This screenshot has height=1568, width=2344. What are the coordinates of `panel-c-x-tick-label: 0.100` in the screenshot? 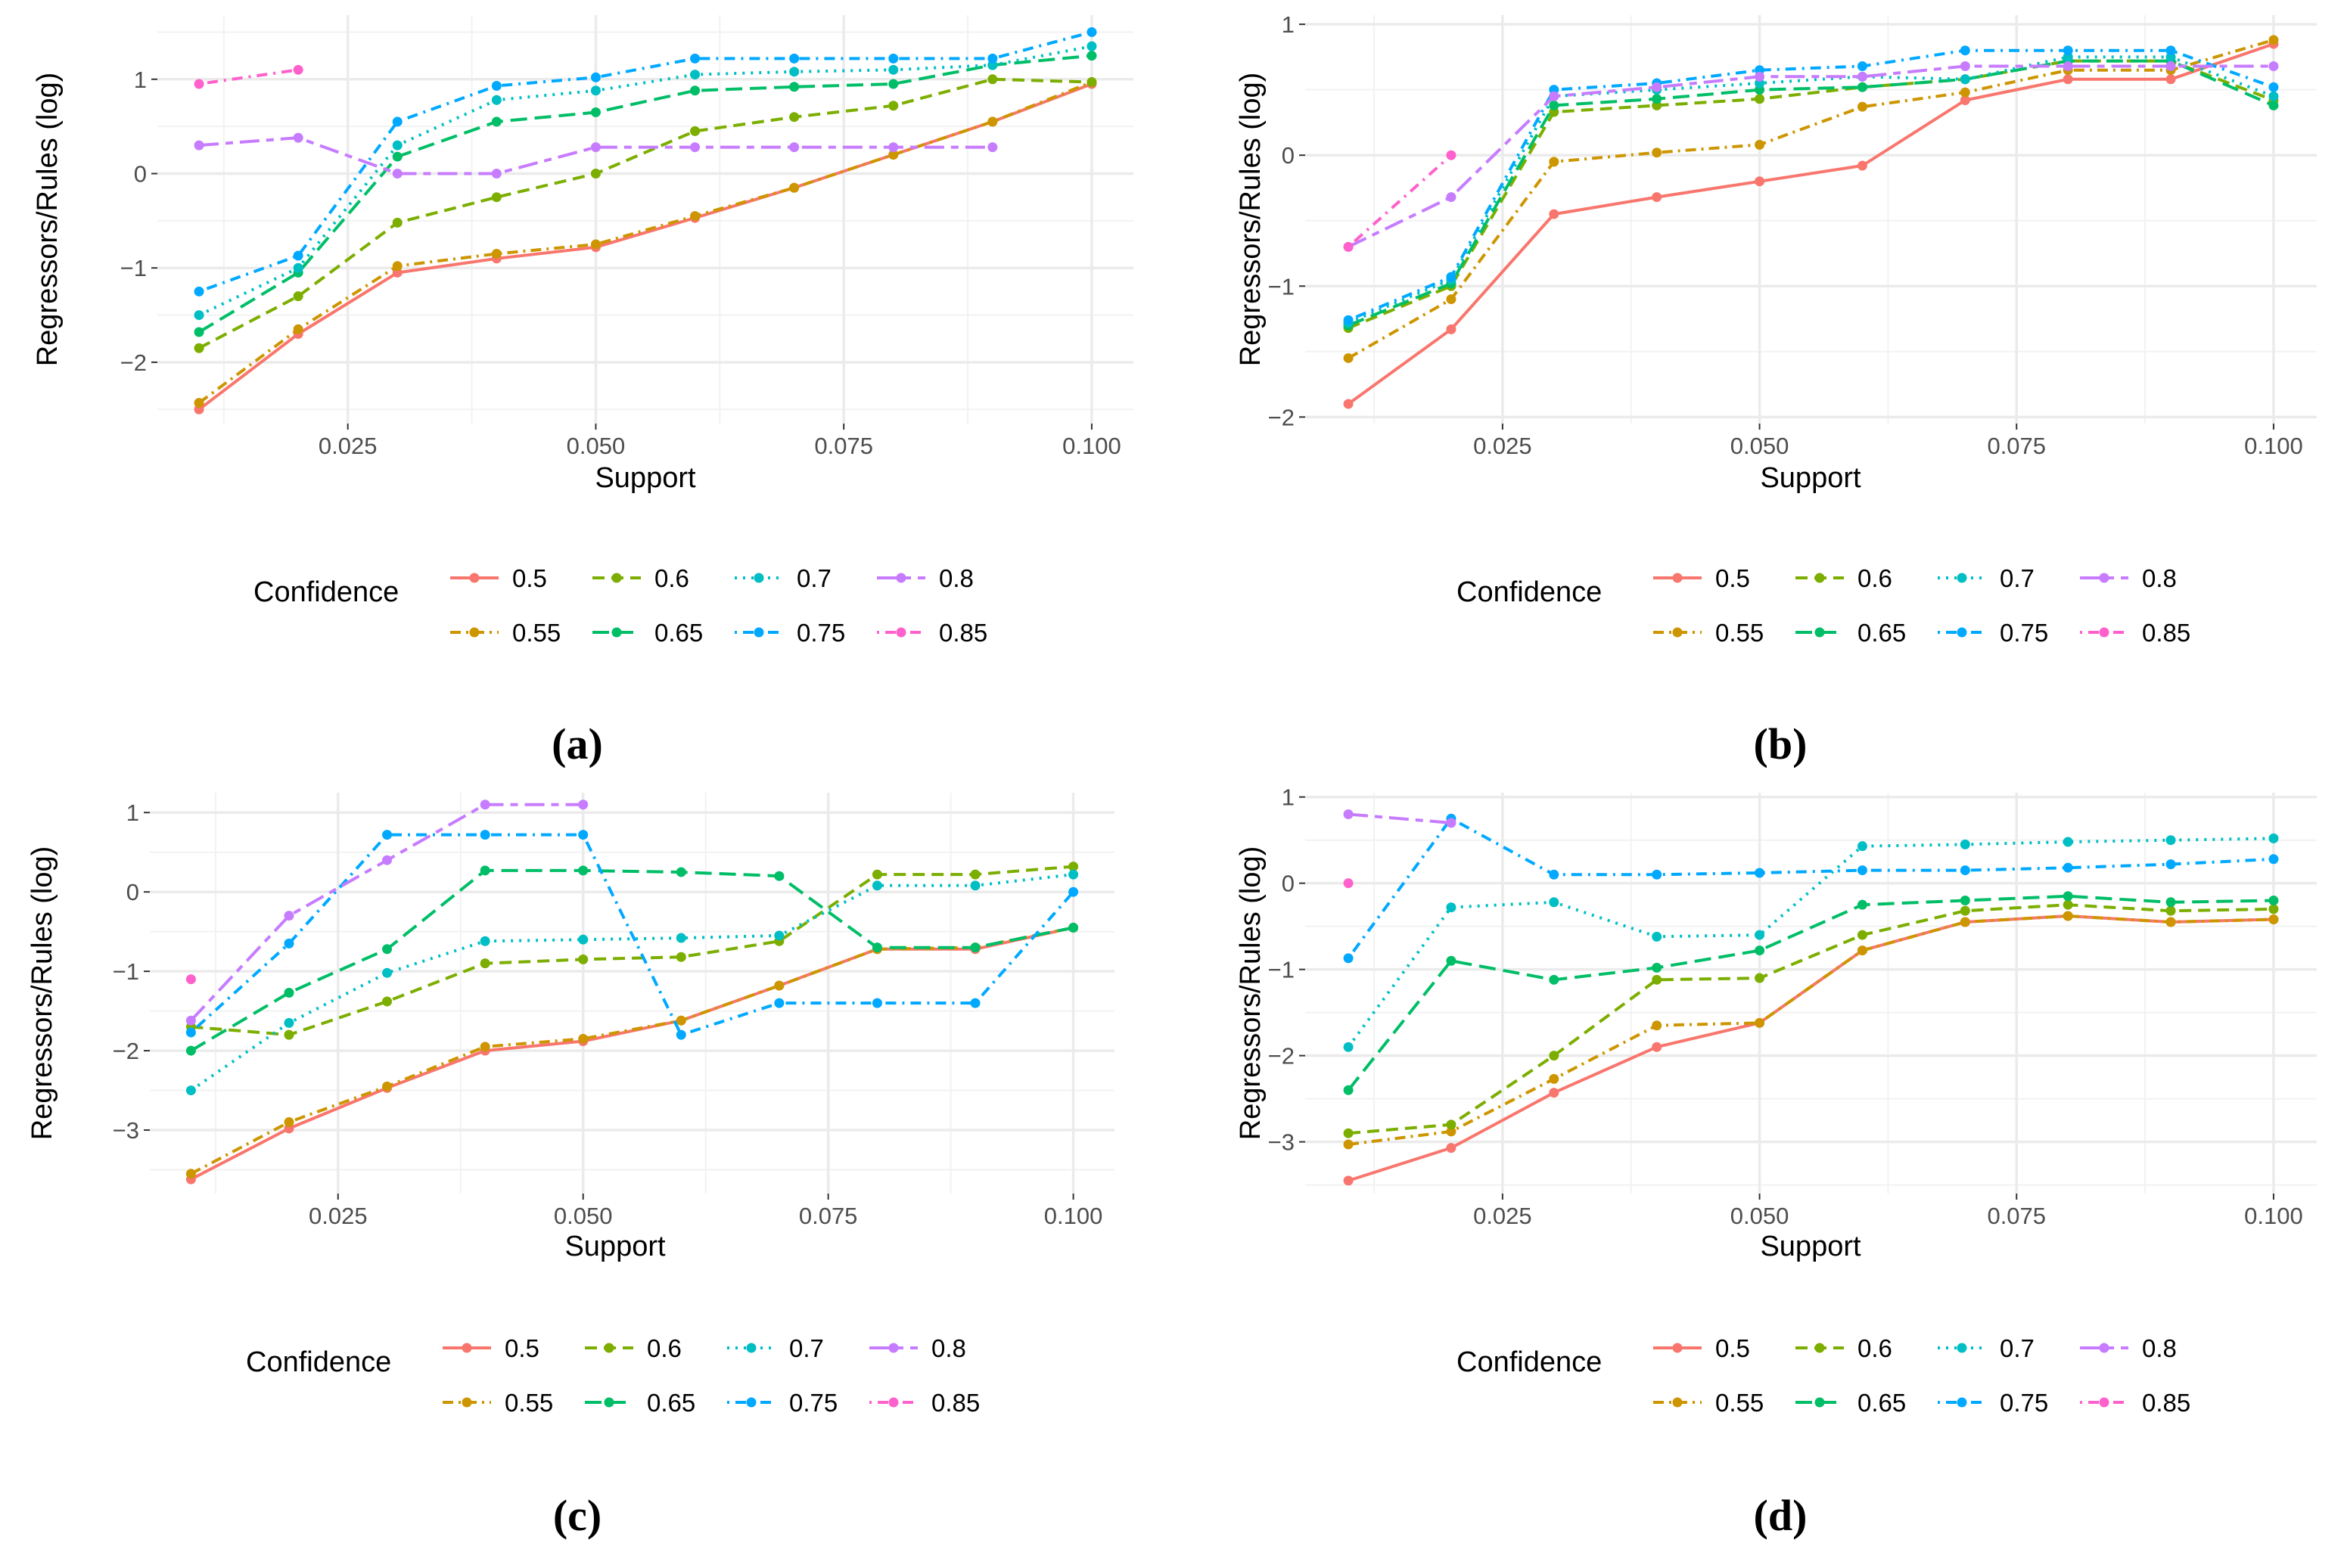 It's located at (1073, 1216).